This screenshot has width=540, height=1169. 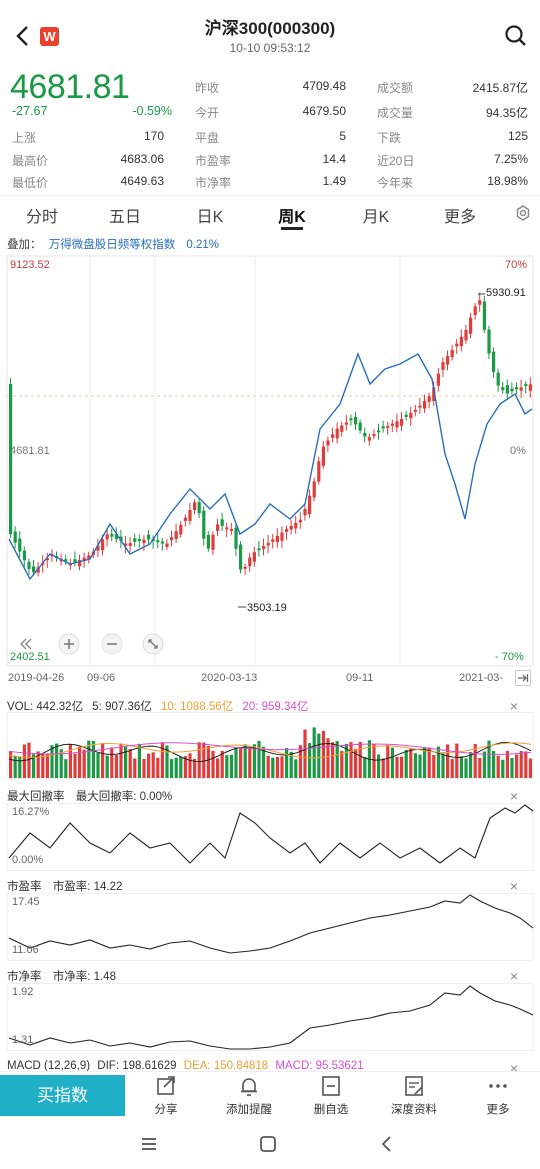 What do you see at coordinates (414, 1095) in the screenshot?
I see `deep-data-button: 深度资料` at bounding box center [414, 1095].